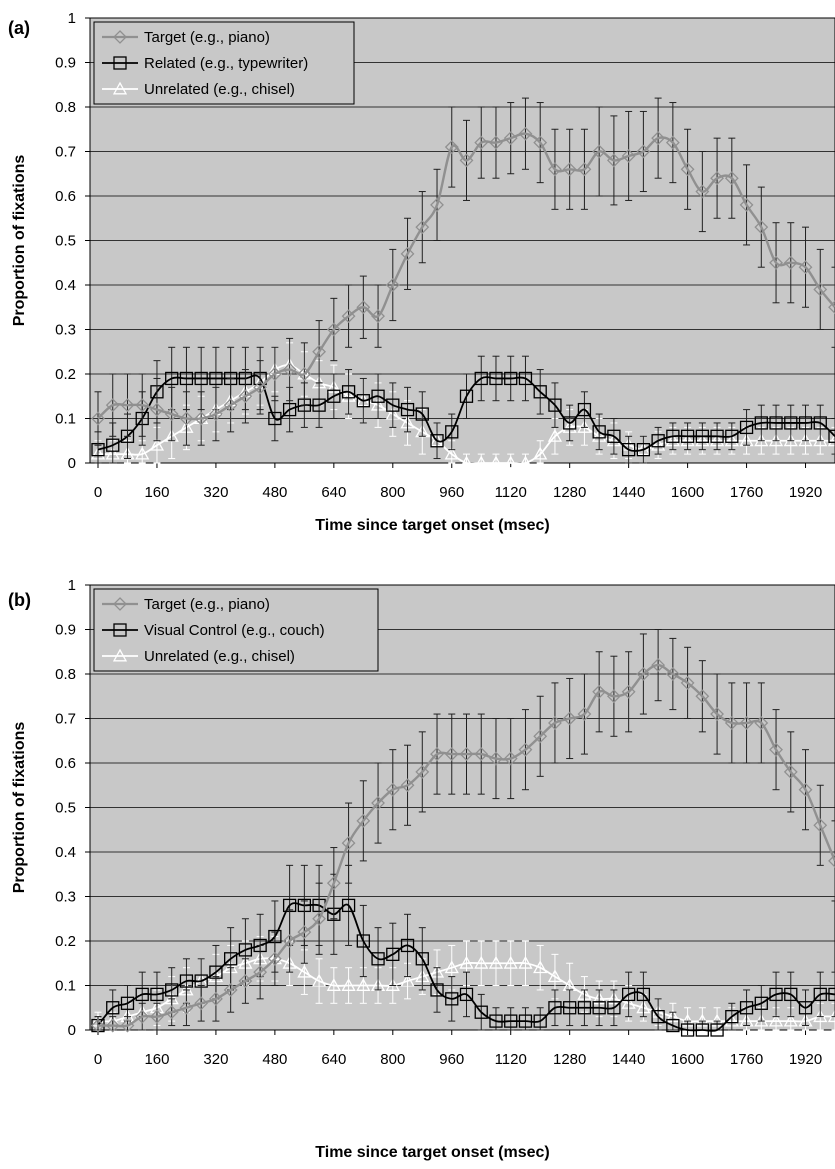 This screenshot has height=1169, width=835. Describe the element at coordinates (65, 674) in the screenshot. I see `y-tick-label: 0.8` at that location.